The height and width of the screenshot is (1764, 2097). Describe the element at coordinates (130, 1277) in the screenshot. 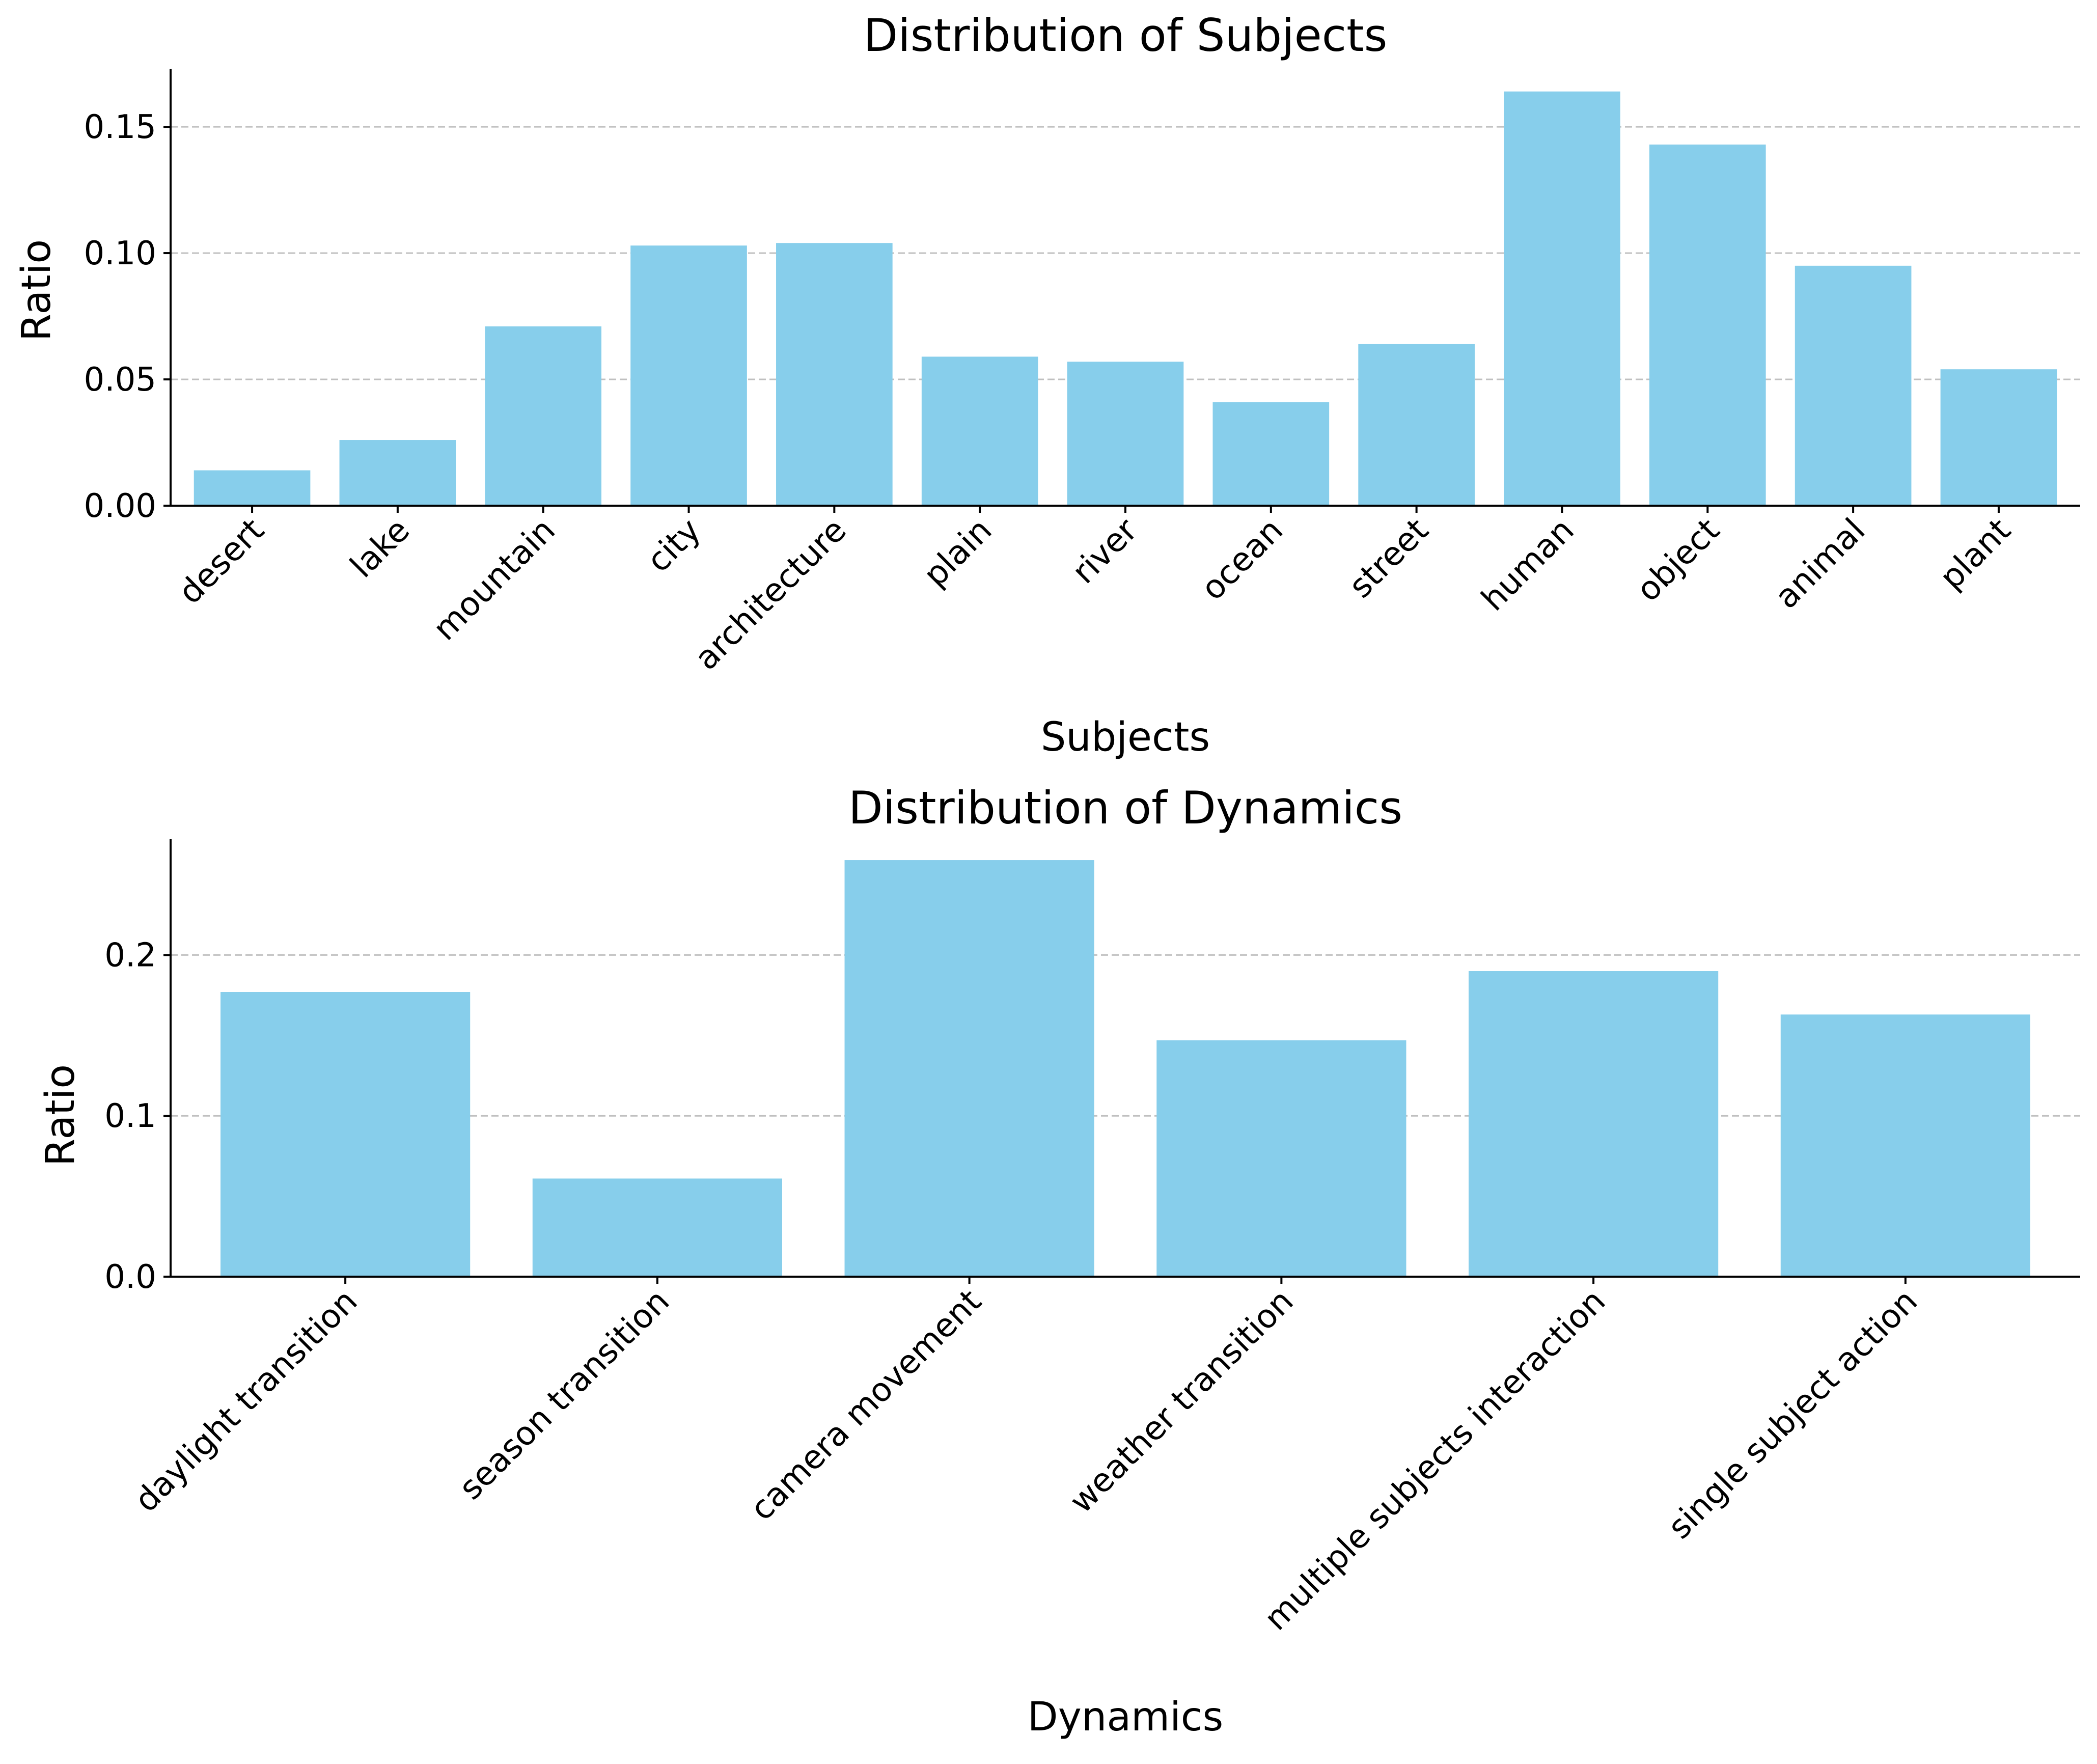

I see `dynamics-y-tick-label: 0.0` at that location.